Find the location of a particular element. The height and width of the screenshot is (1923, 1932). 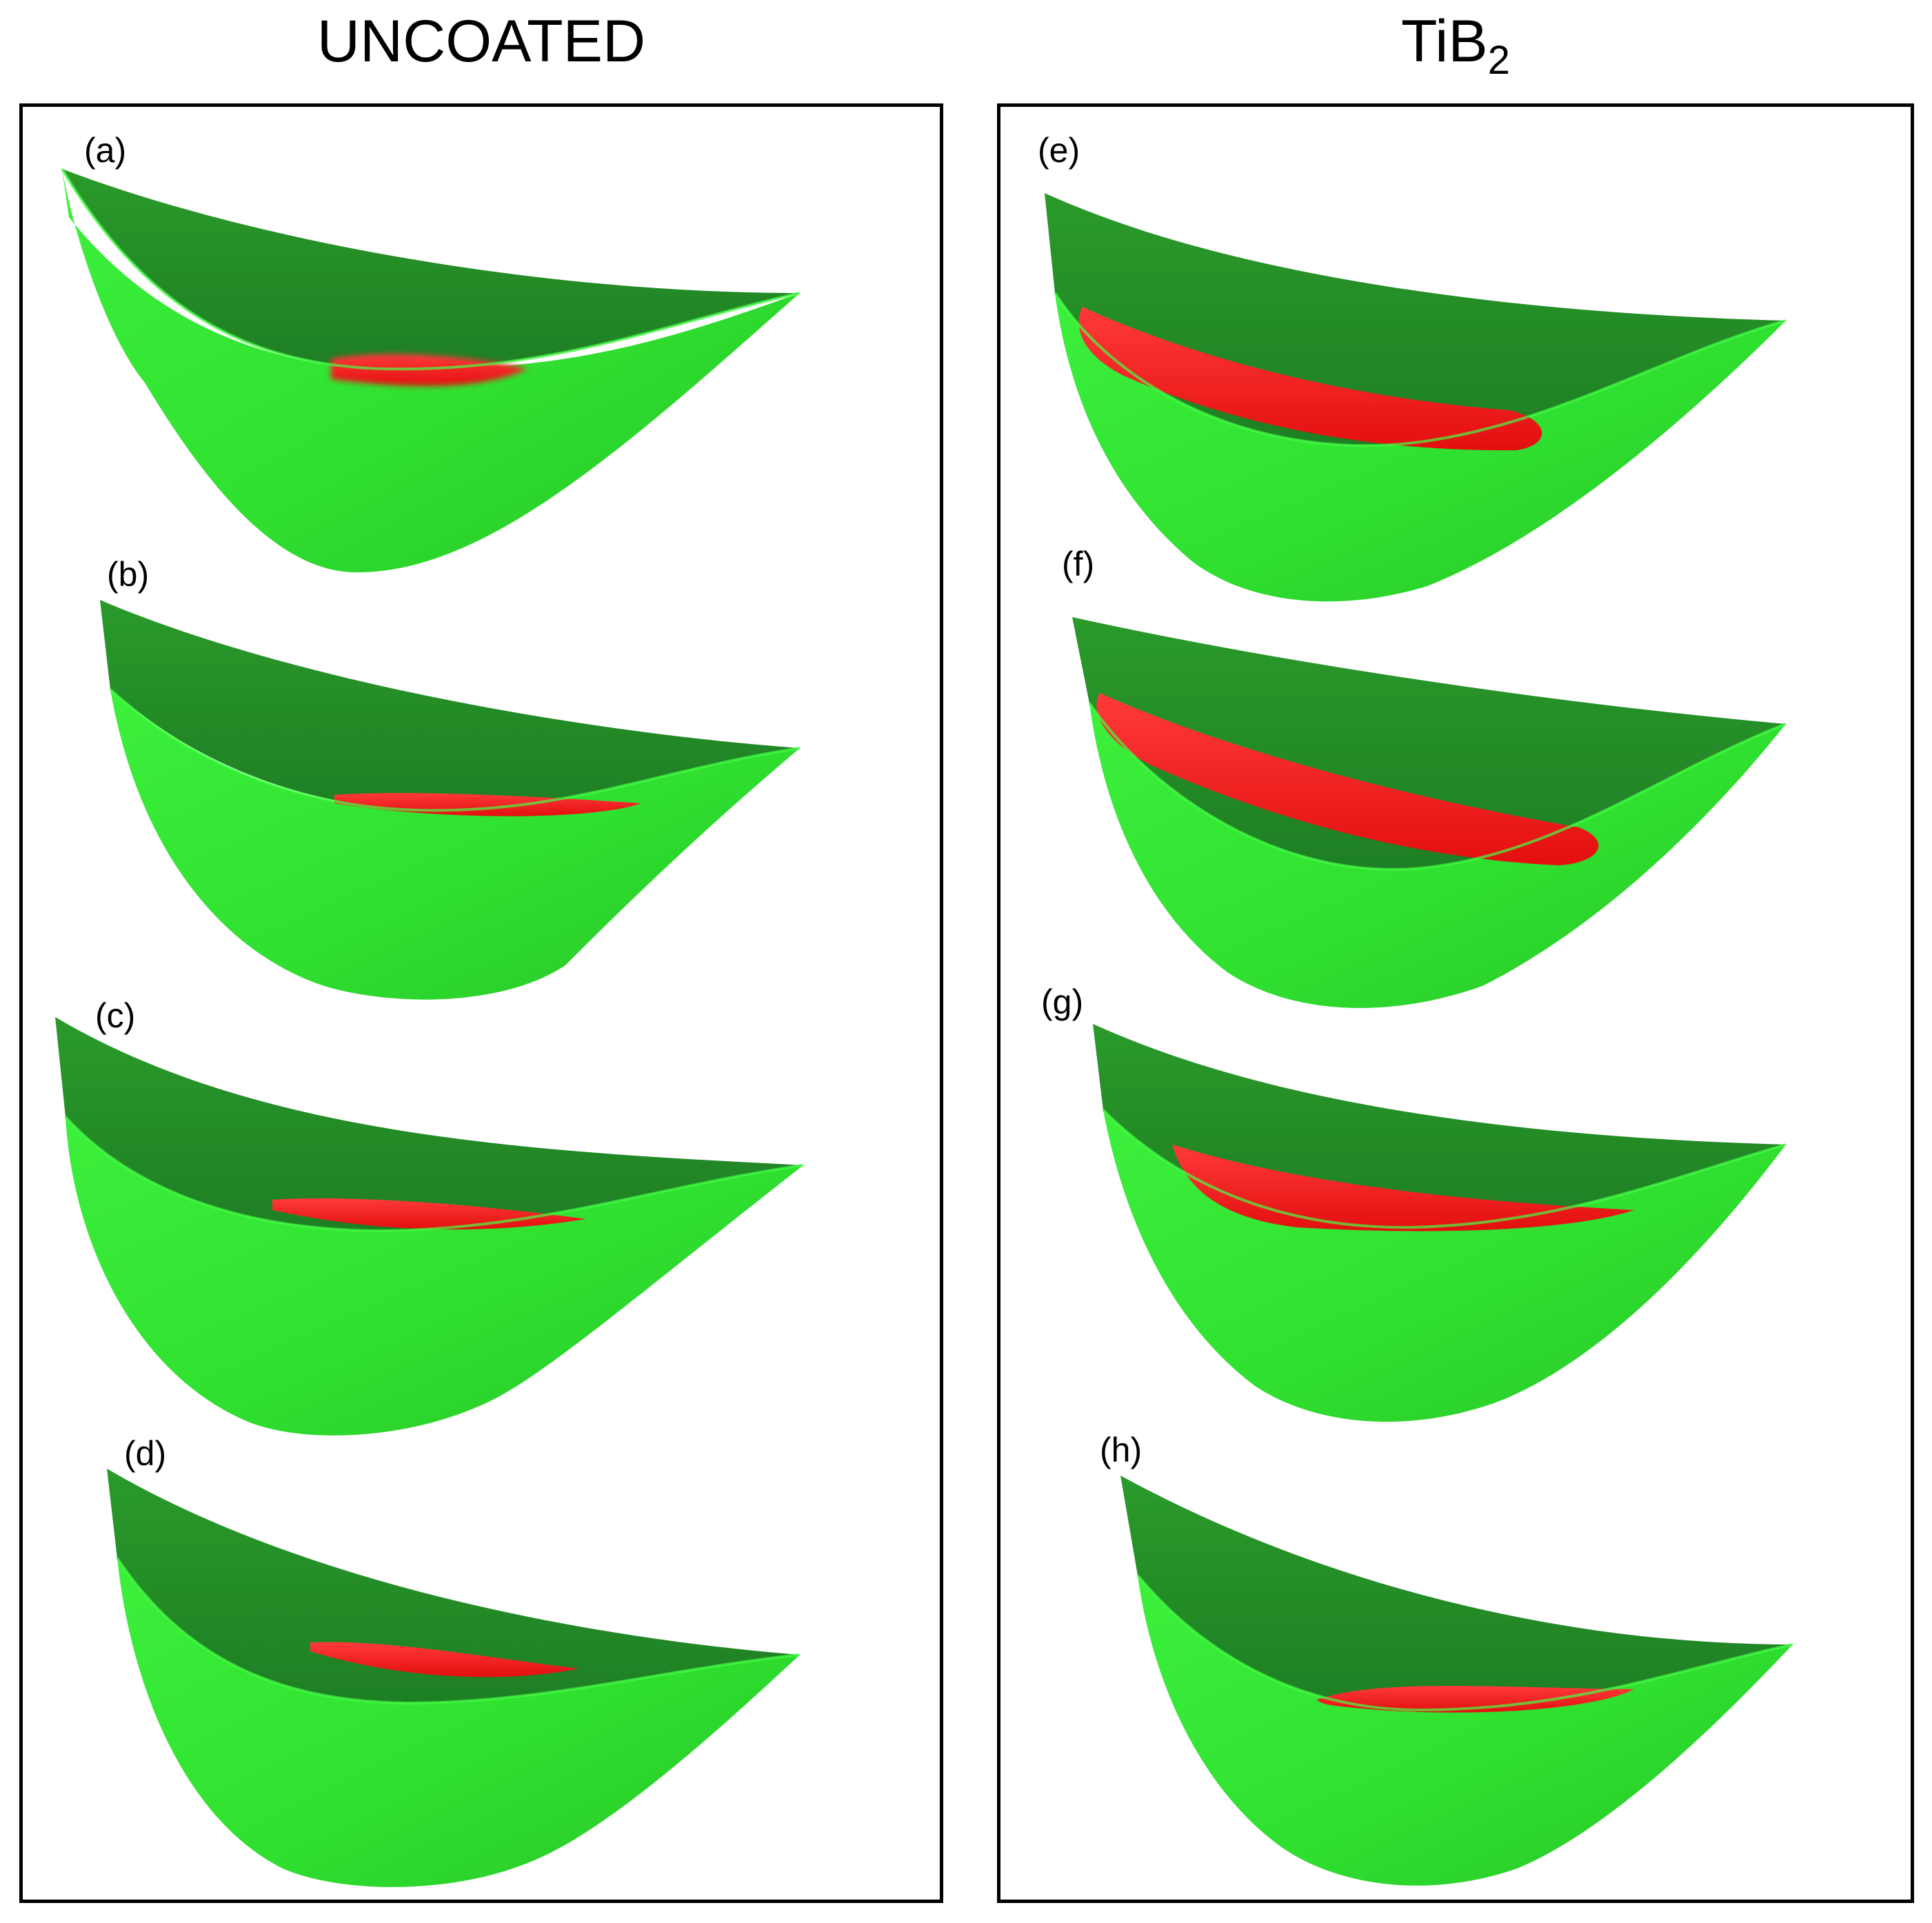

panel-label-f: (f) is located at coordinates (1078, 564).